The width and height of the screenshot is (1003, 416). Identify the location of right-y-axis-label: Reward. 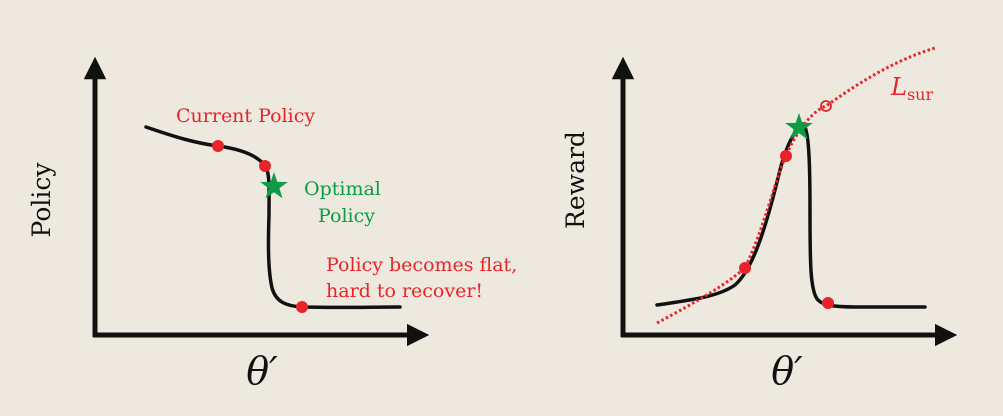
(575, 180).